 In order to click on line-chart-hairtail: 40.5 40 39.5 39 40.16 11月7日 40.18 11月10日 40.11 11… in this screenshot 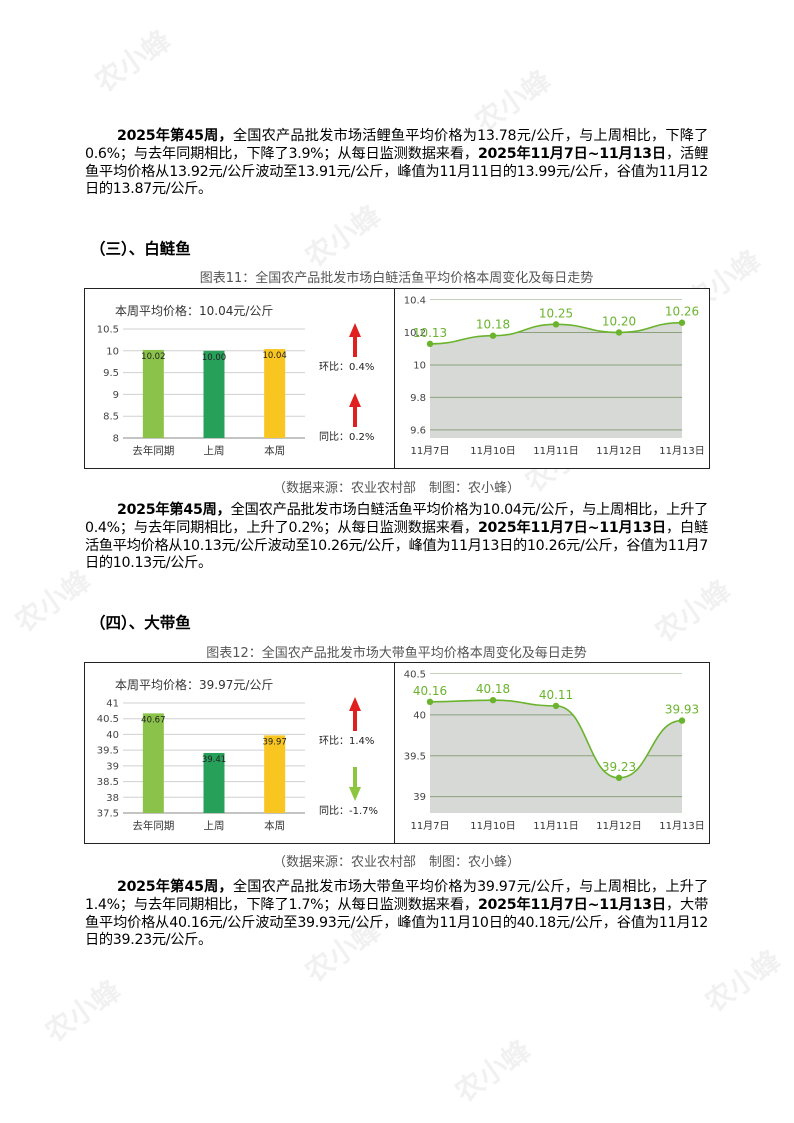, I will do `click(554, 751)`.